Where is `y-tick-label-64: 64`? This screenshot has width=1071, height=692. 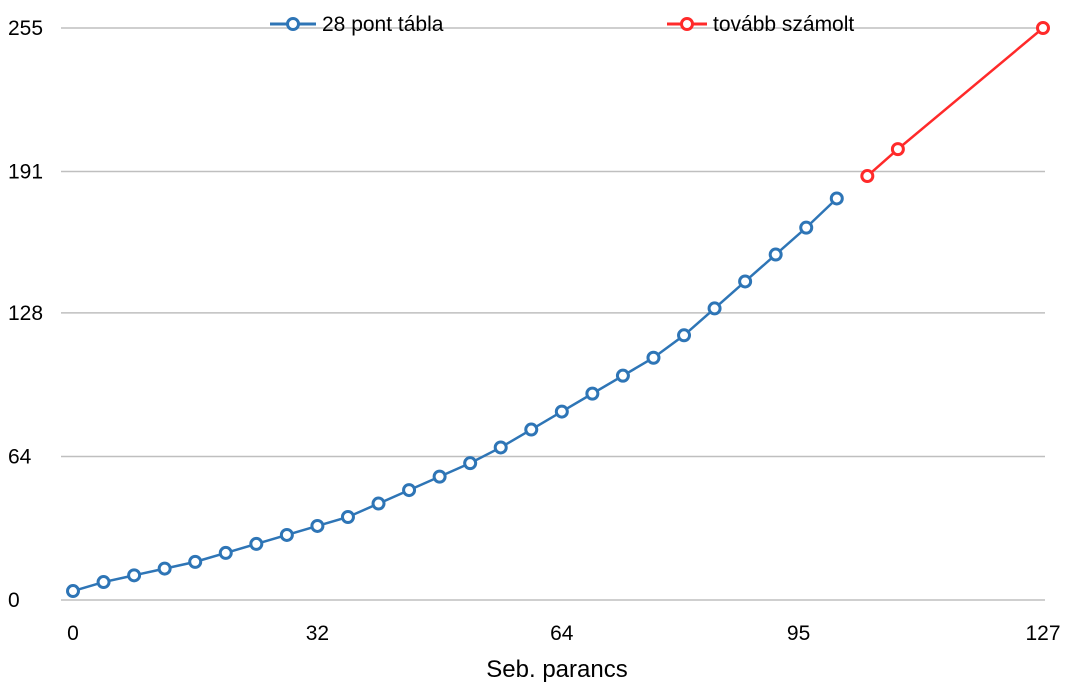 y-tick-label-64: 64 is located at coordinates (20, 456).